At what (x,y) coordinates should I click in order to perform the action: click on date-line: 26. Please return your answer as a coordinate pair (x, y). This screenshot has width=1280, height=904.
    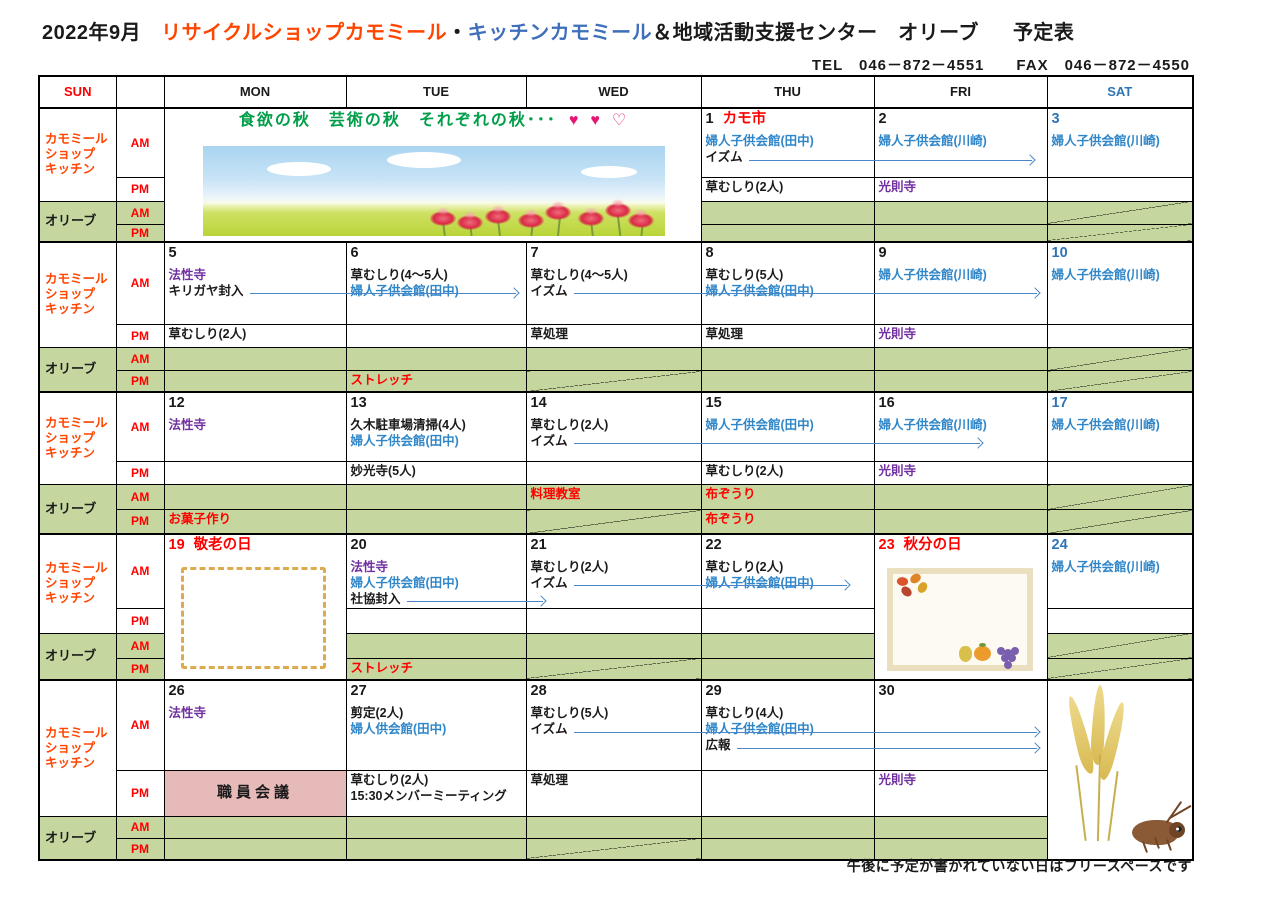
    Looking at the image, I should click on (255, 691).